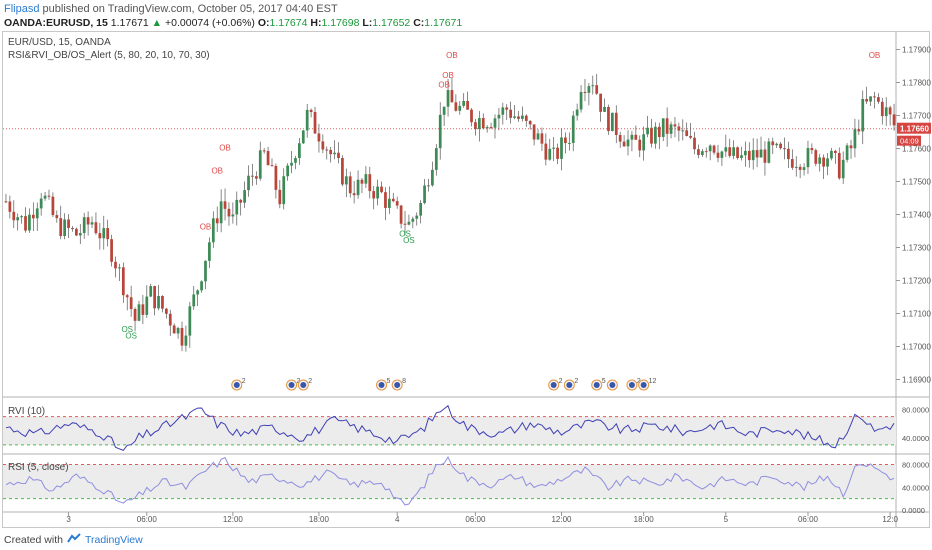  I want to click on rvi-tick-label: 80.0000, so click(915, 410).